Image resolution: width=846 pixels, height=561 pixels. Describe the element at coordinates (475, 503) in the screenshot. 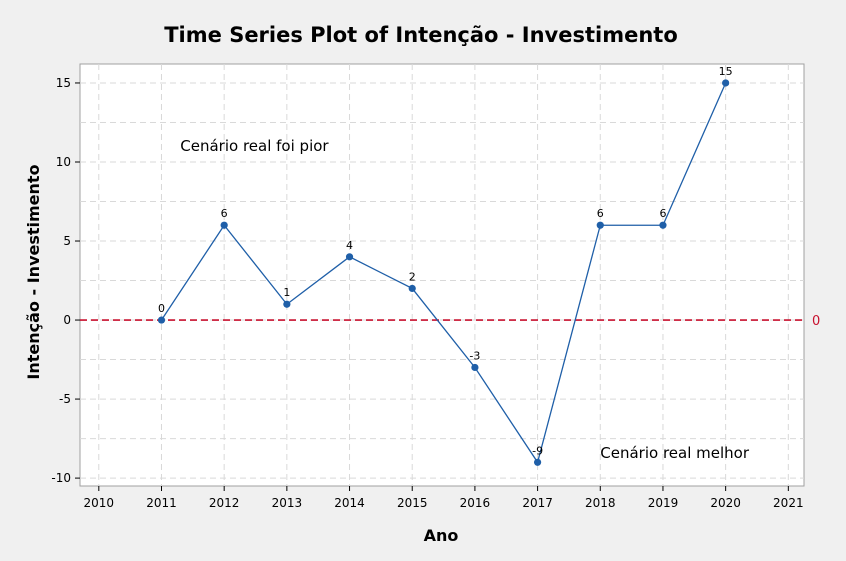

I see `x-tick-label: 2016` at that location.